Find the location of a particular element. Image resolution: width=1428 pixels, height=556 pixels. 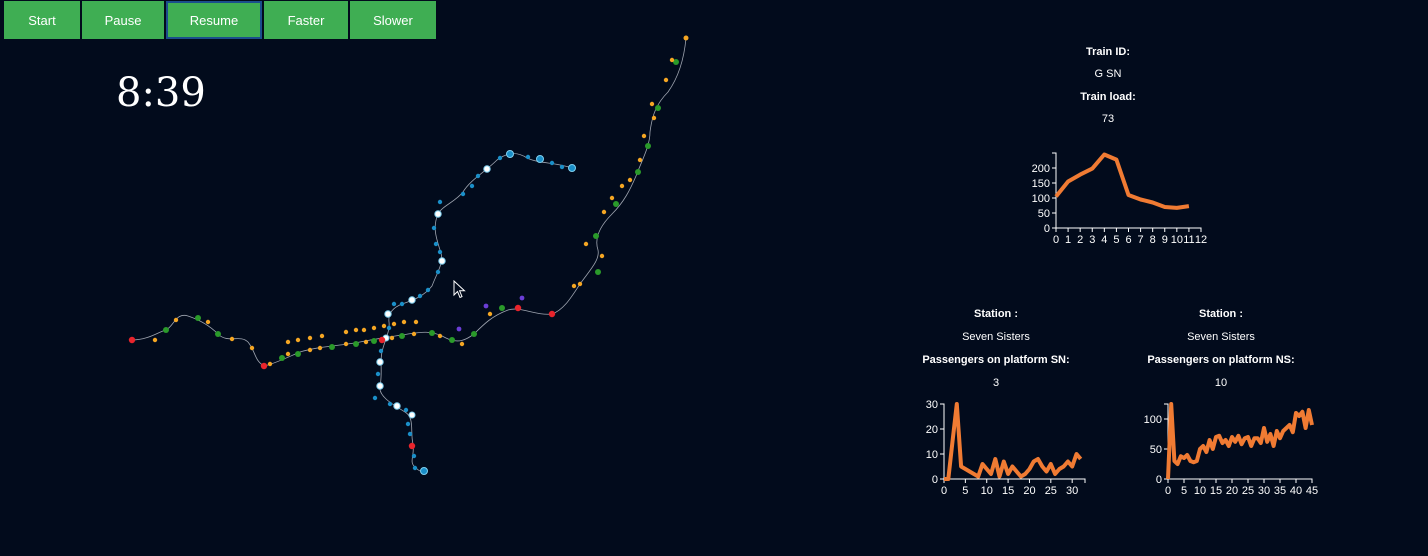

platform-sn-chart-y-axis is located at coordinates (942, 441).